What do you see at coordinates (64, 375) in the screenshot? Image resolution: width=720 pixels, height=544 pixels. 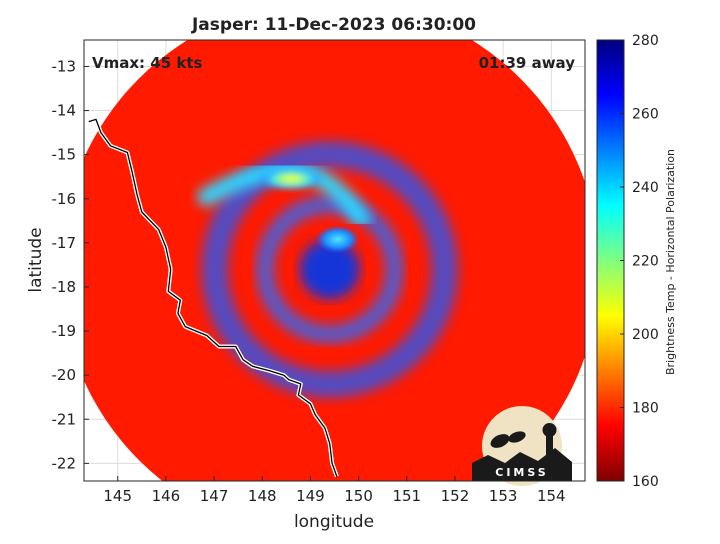 I see `y-tick-label: -20` at bounding box center [64, 375].